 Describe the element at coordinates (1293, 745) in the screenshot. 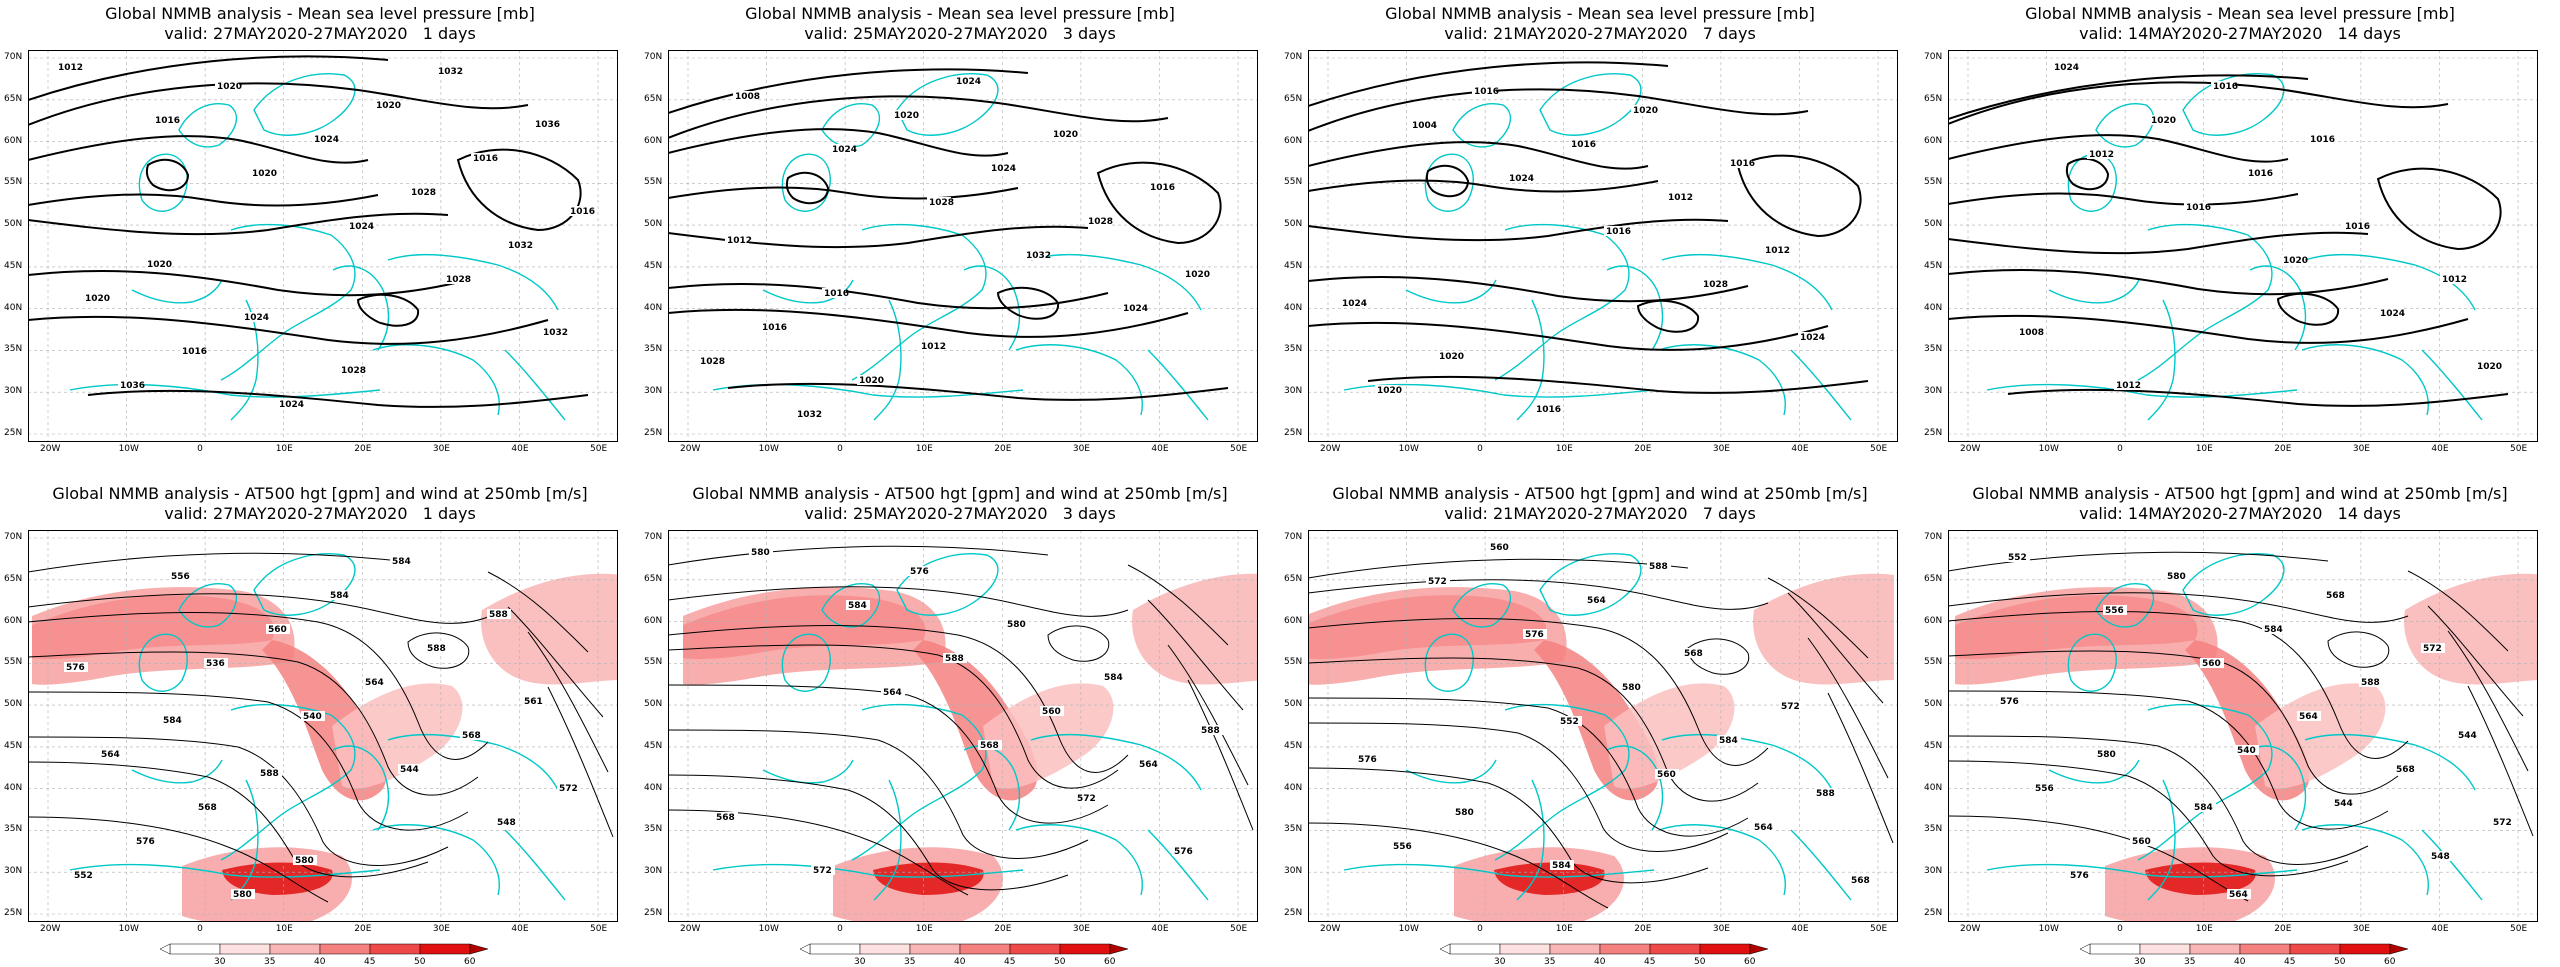

I see `latitude-tick-label: 45N` at that location.